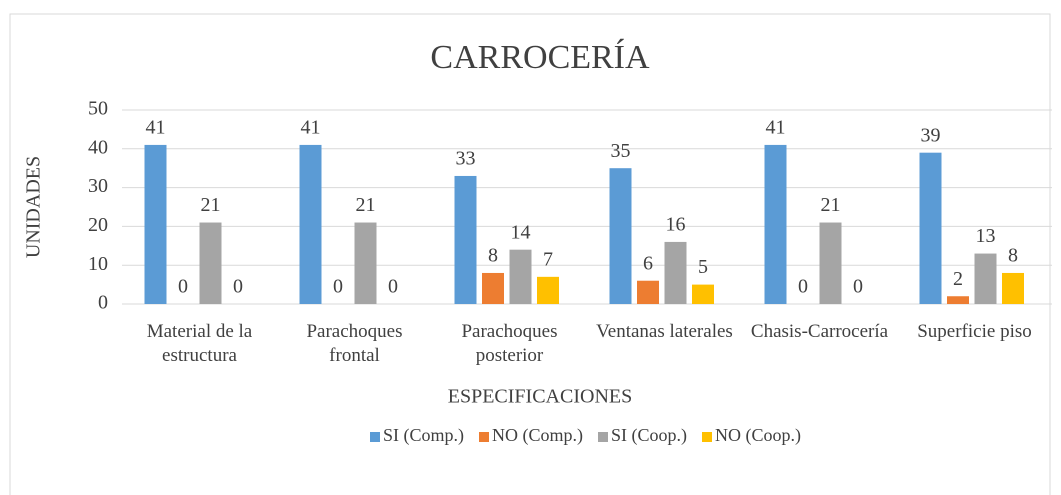 This screenshot has height=495, width=1061. I want to click on data-label: 6, so click(648, 263).